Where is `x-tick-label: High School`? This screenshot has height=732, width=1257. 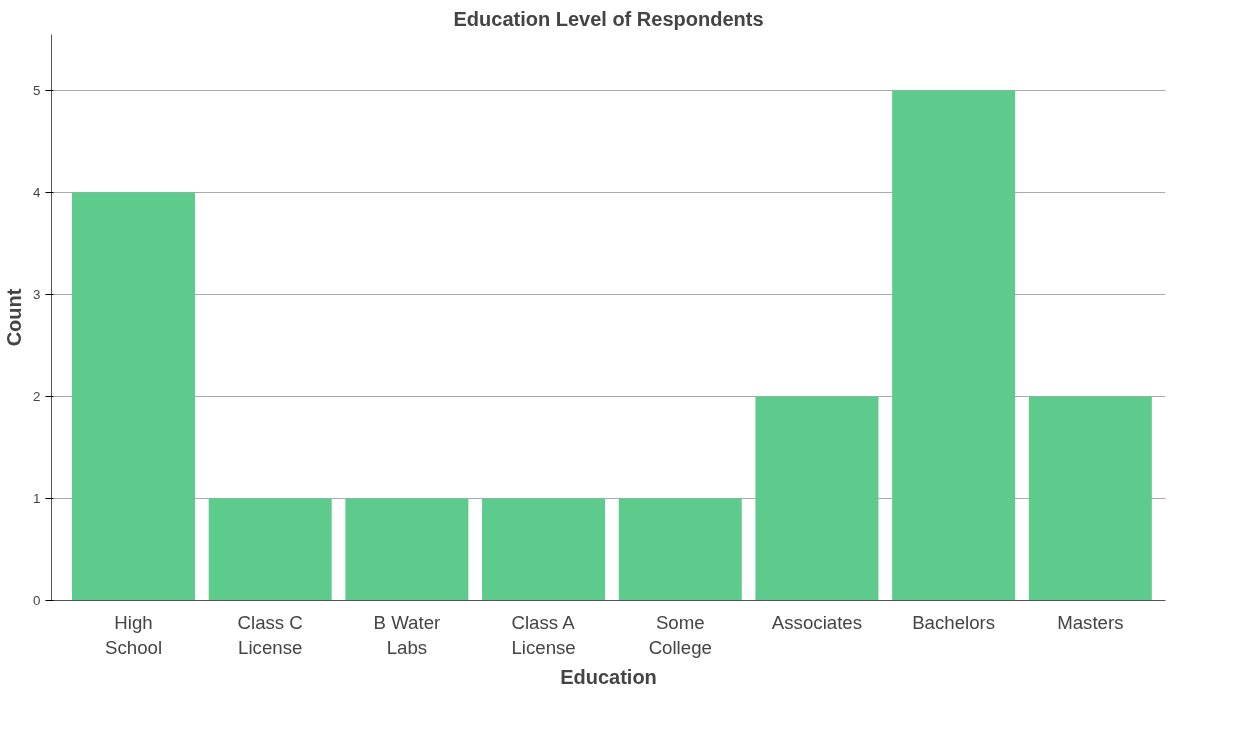
x-tick-label: High School is located at coordinates (133, 634).